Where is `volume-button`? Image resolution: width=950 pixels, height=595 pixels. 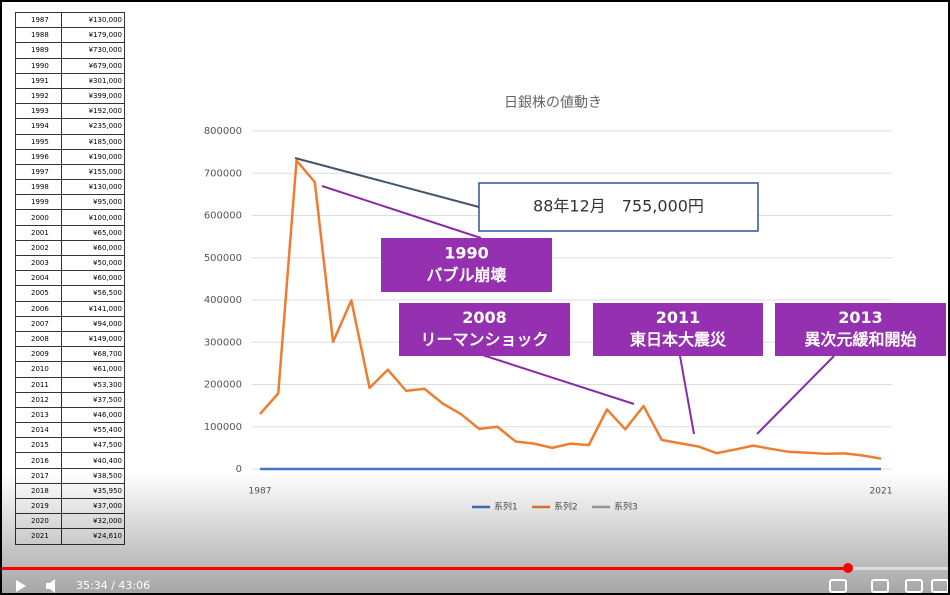
volume-button is located at coordinates (50, 586).